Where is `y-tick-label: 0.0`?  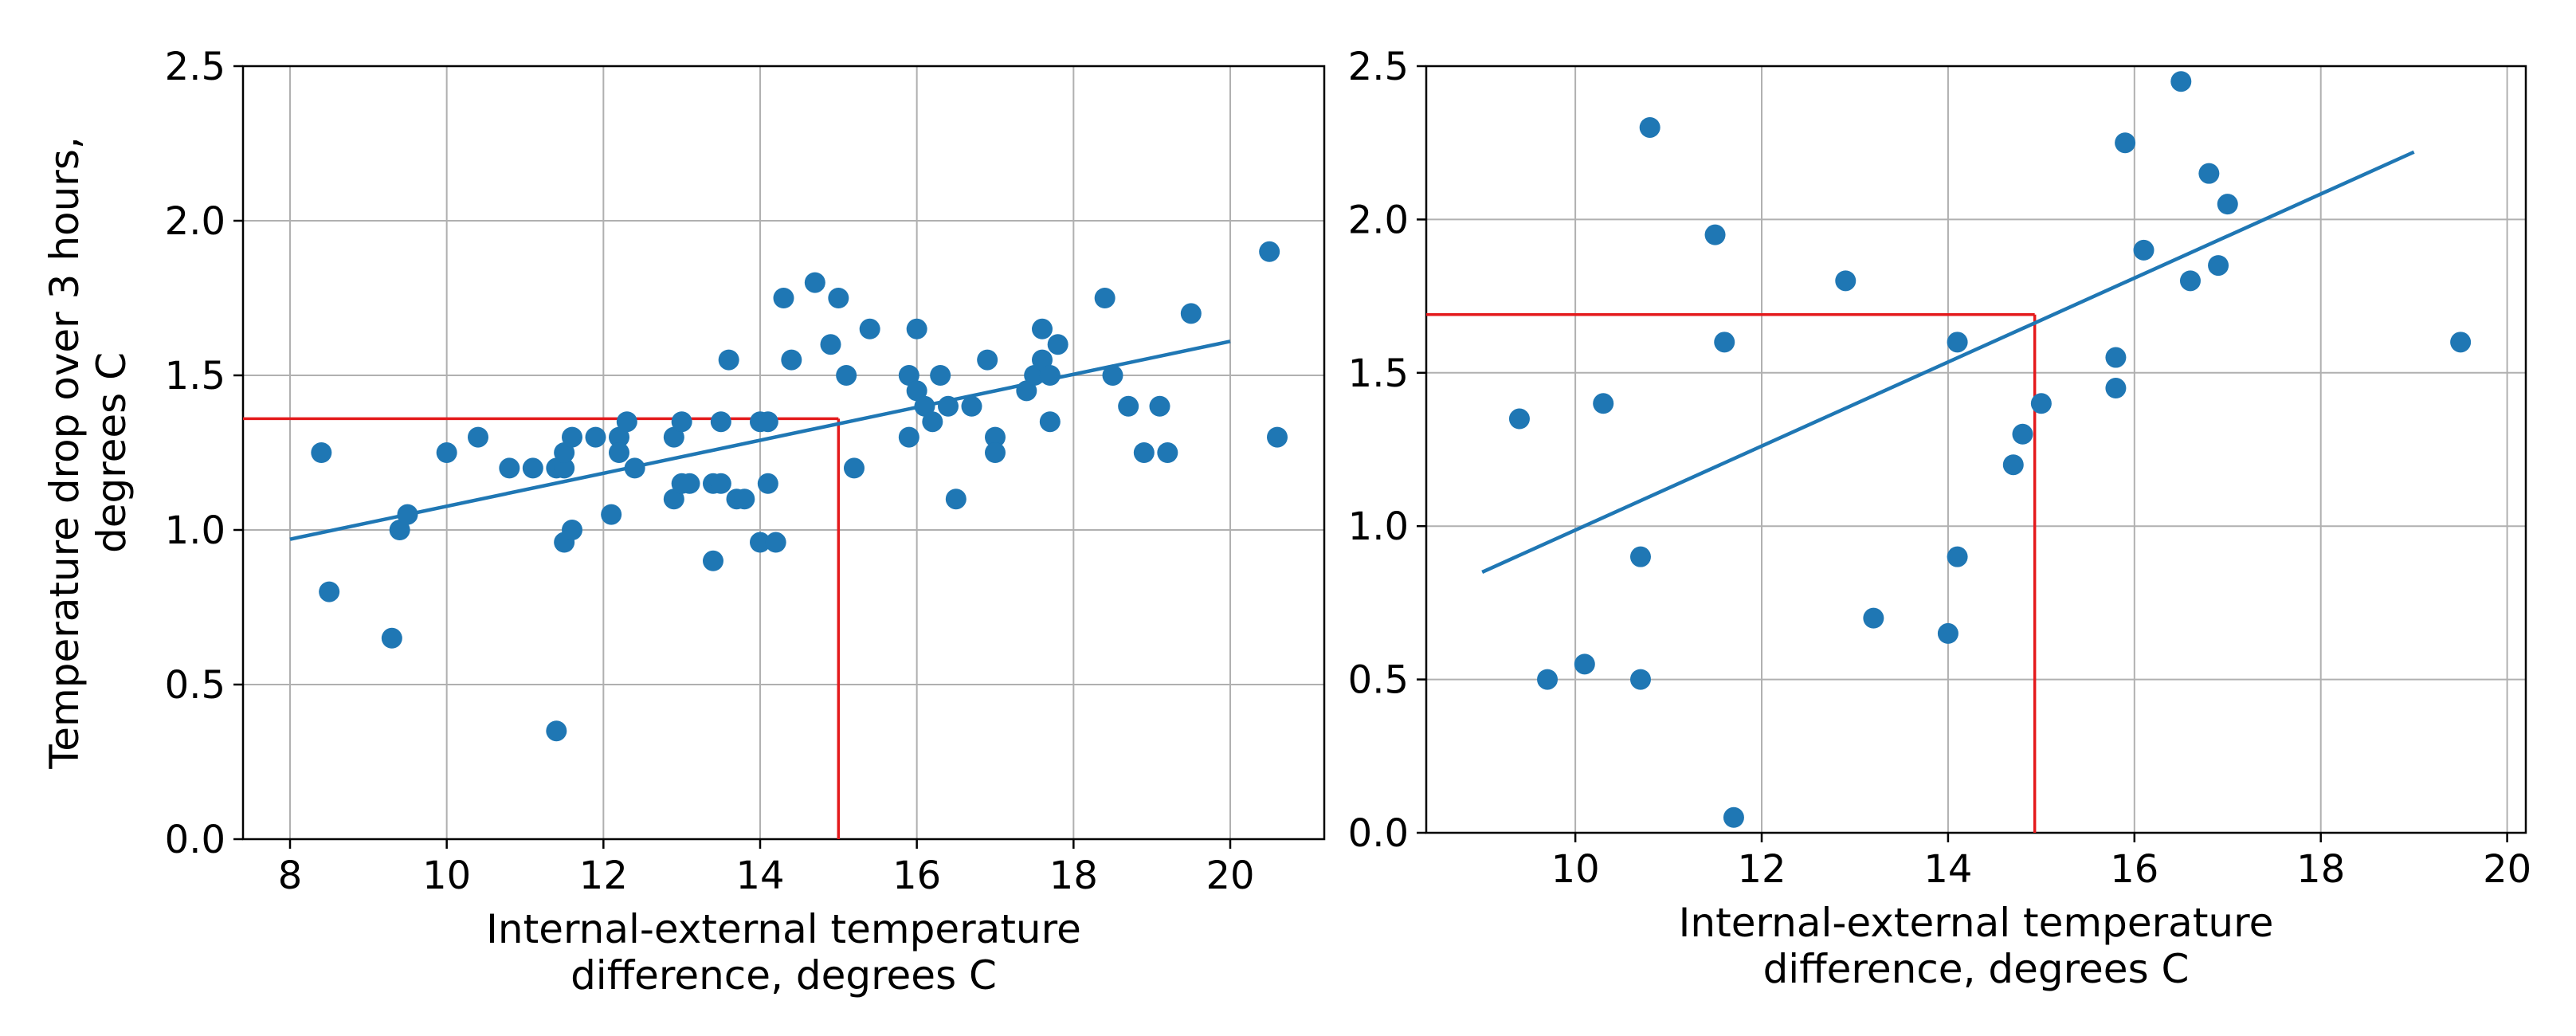
y-tick-label: 0.0 is located at coordinates (1378, 833).